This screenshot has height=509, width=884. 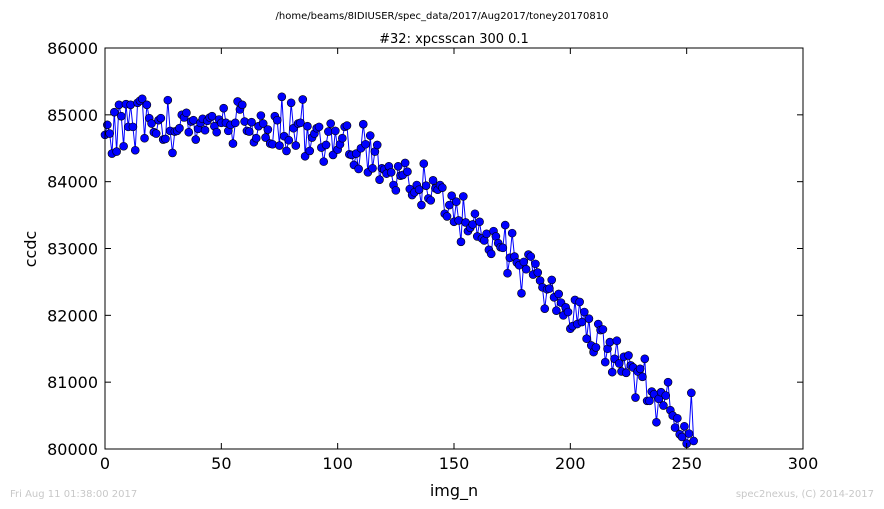 What do you see at coordinates (570, 463) in the screenshot?
I see `x-tick-label: 200` at bounding box center [570, 463].